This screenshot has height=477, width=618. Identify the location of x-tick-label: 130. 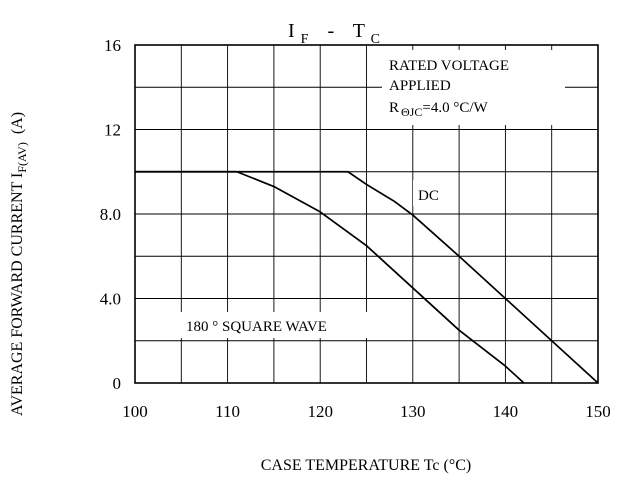
(413, 411).